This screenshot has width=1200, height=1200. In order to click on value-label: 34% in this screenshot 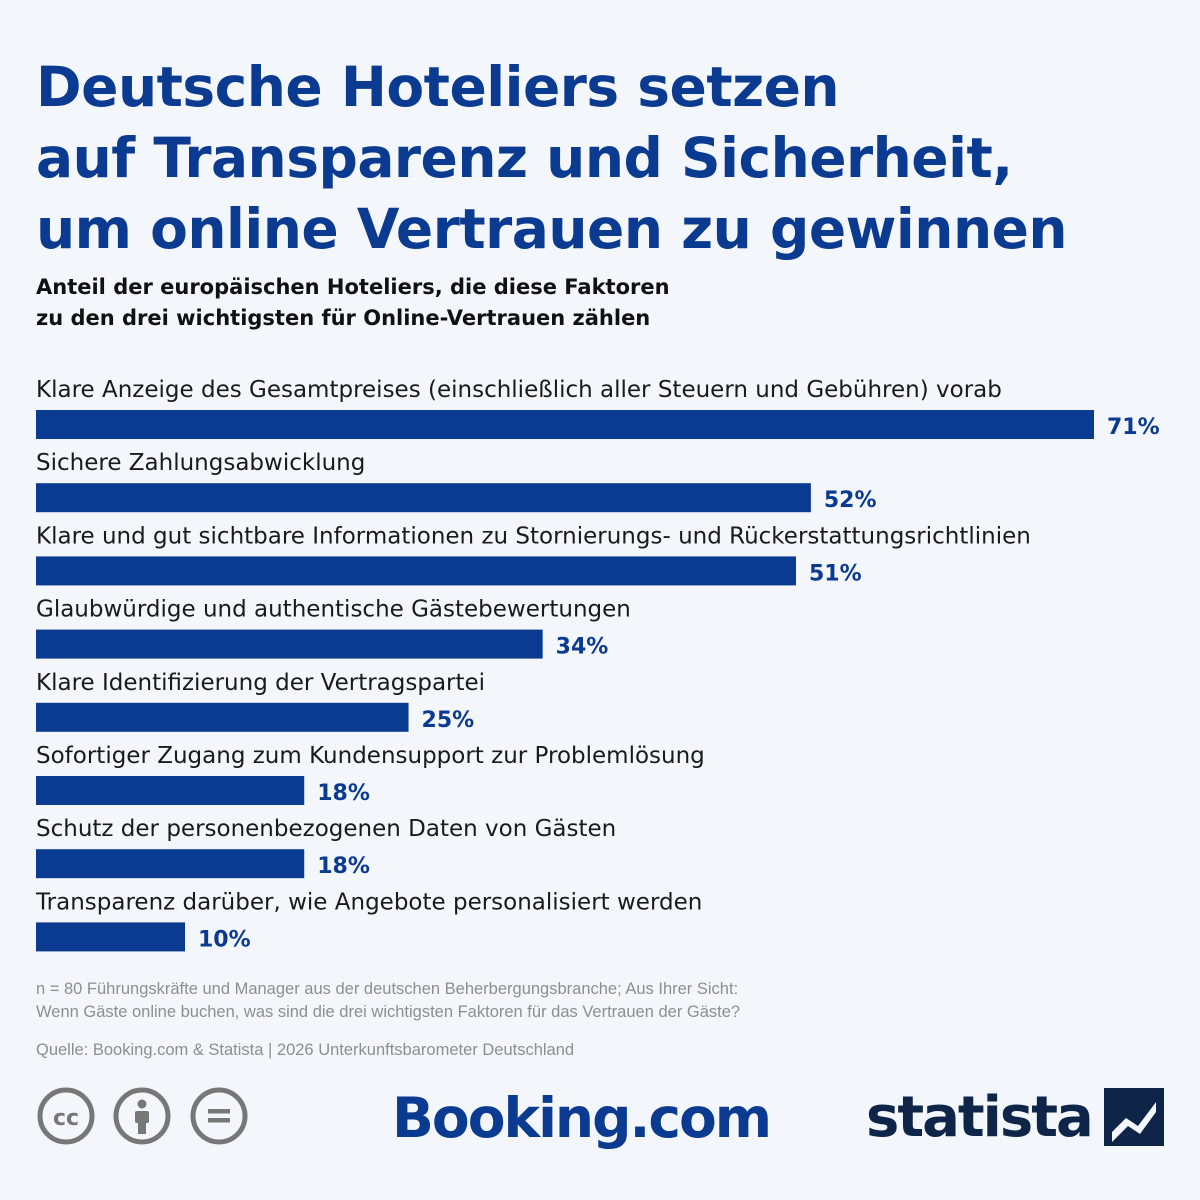, I will do `click(582, 647)`.